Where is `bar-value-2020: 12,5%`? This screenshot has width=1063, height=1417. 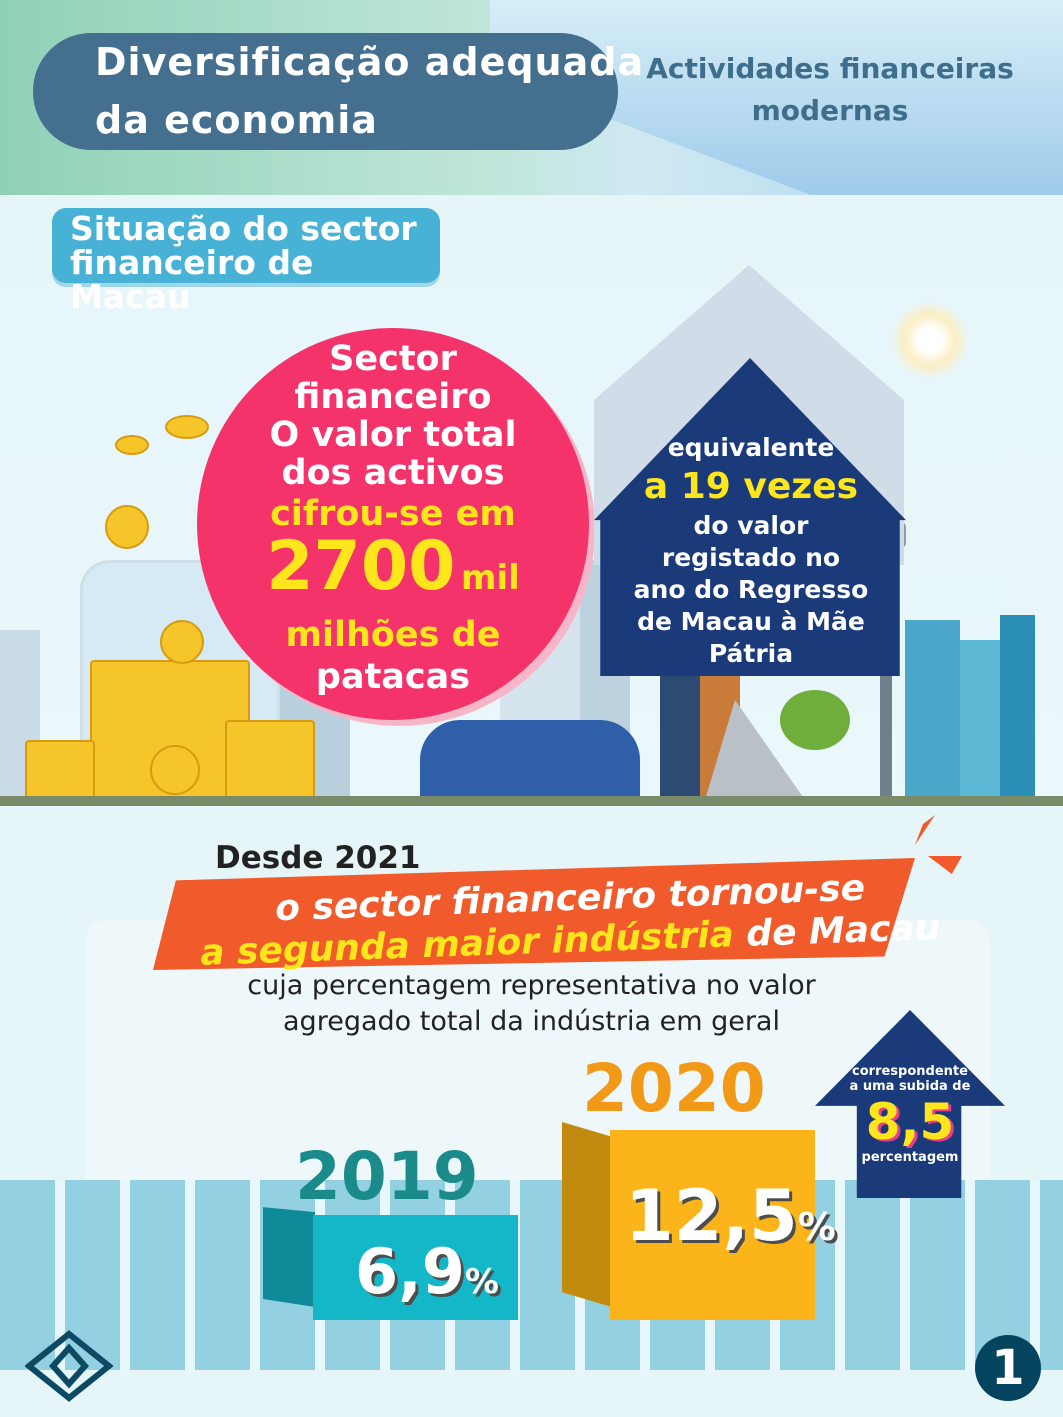
bar-value-2020: 12,5% is located at coordinates (730, 1216).